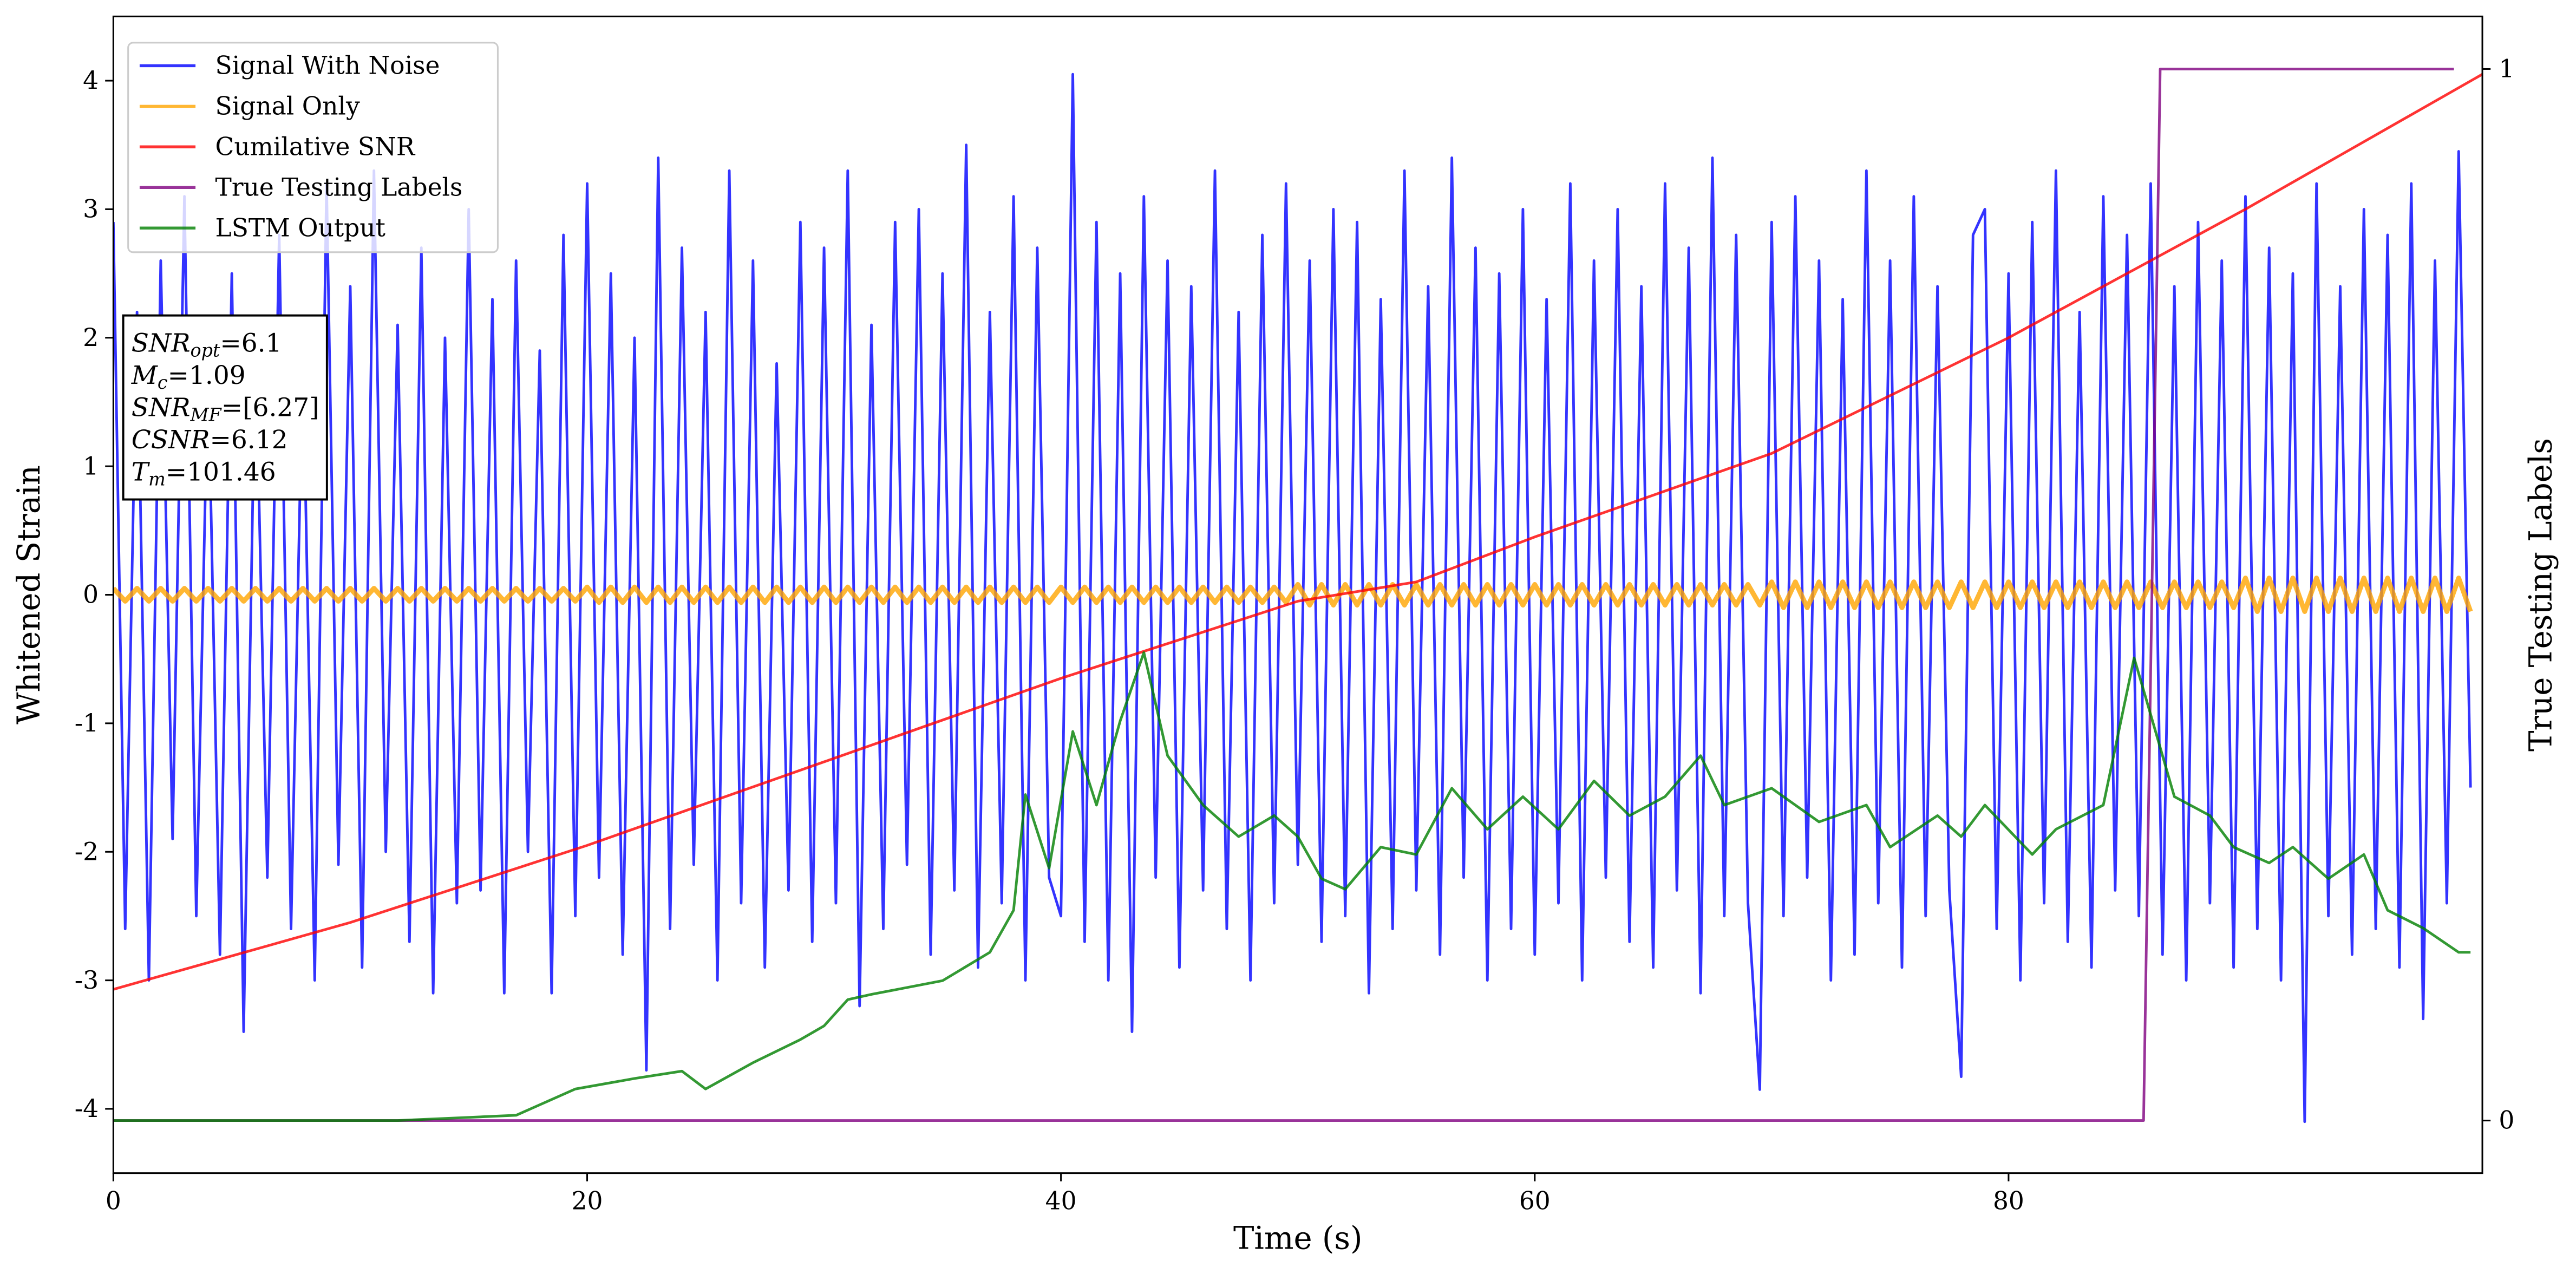 The height and width of the screenshot is (1274, 2576). What do you see at coordinates (141, 472) in the screenshot?
I see `annotation-symbol: T` at bounding box center [141, 472].